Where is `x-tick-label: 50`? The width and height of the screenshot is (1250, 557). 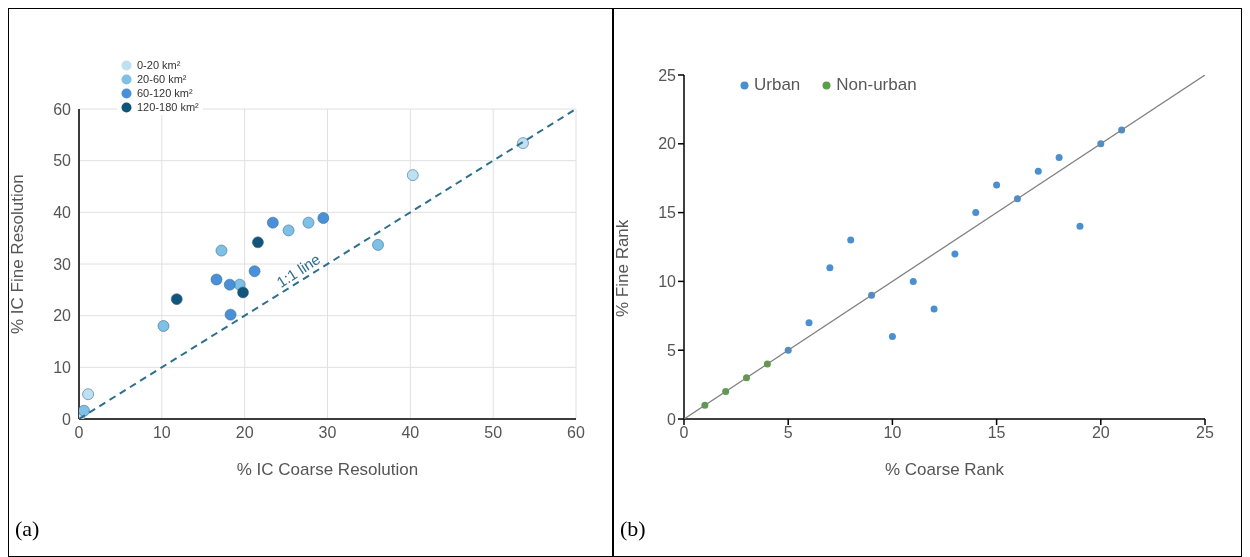 x-tick-label: 50 is located at coordinates (493, 433).